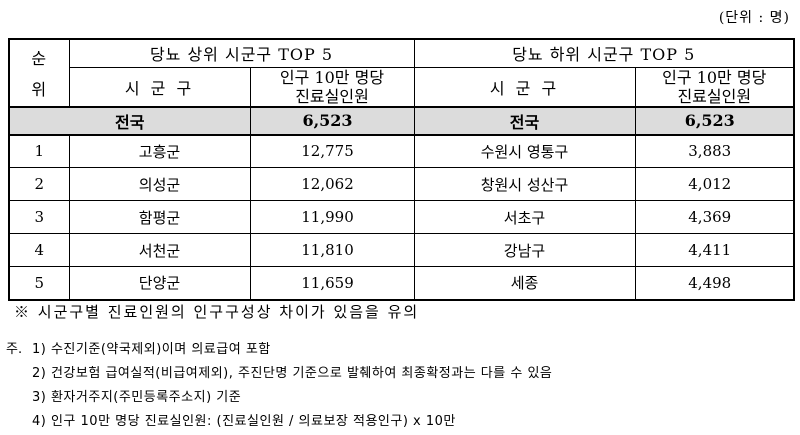 Image resolution: width=800 pixels, height=435 pixels. I want to click on low-region-cell: 창원시 성산구, so click(524, 184).